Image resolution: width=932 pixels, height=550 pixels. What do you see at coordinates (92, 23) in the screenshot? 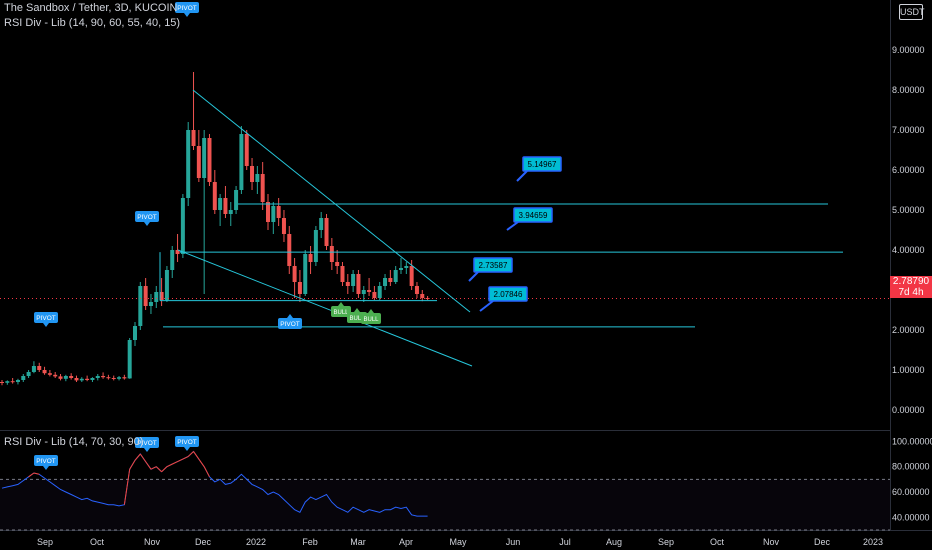
I see `indicator-title: RSI Div - Lib (14, 90, 60, 55, 40, 15)` at bounding box center [92, 23].